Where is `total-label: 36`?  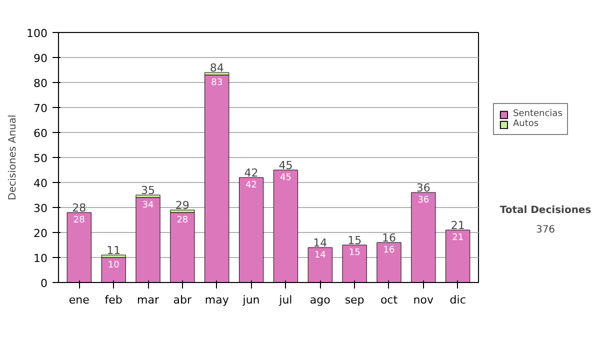 total-label: 36 is located at coordinates (423, 188).